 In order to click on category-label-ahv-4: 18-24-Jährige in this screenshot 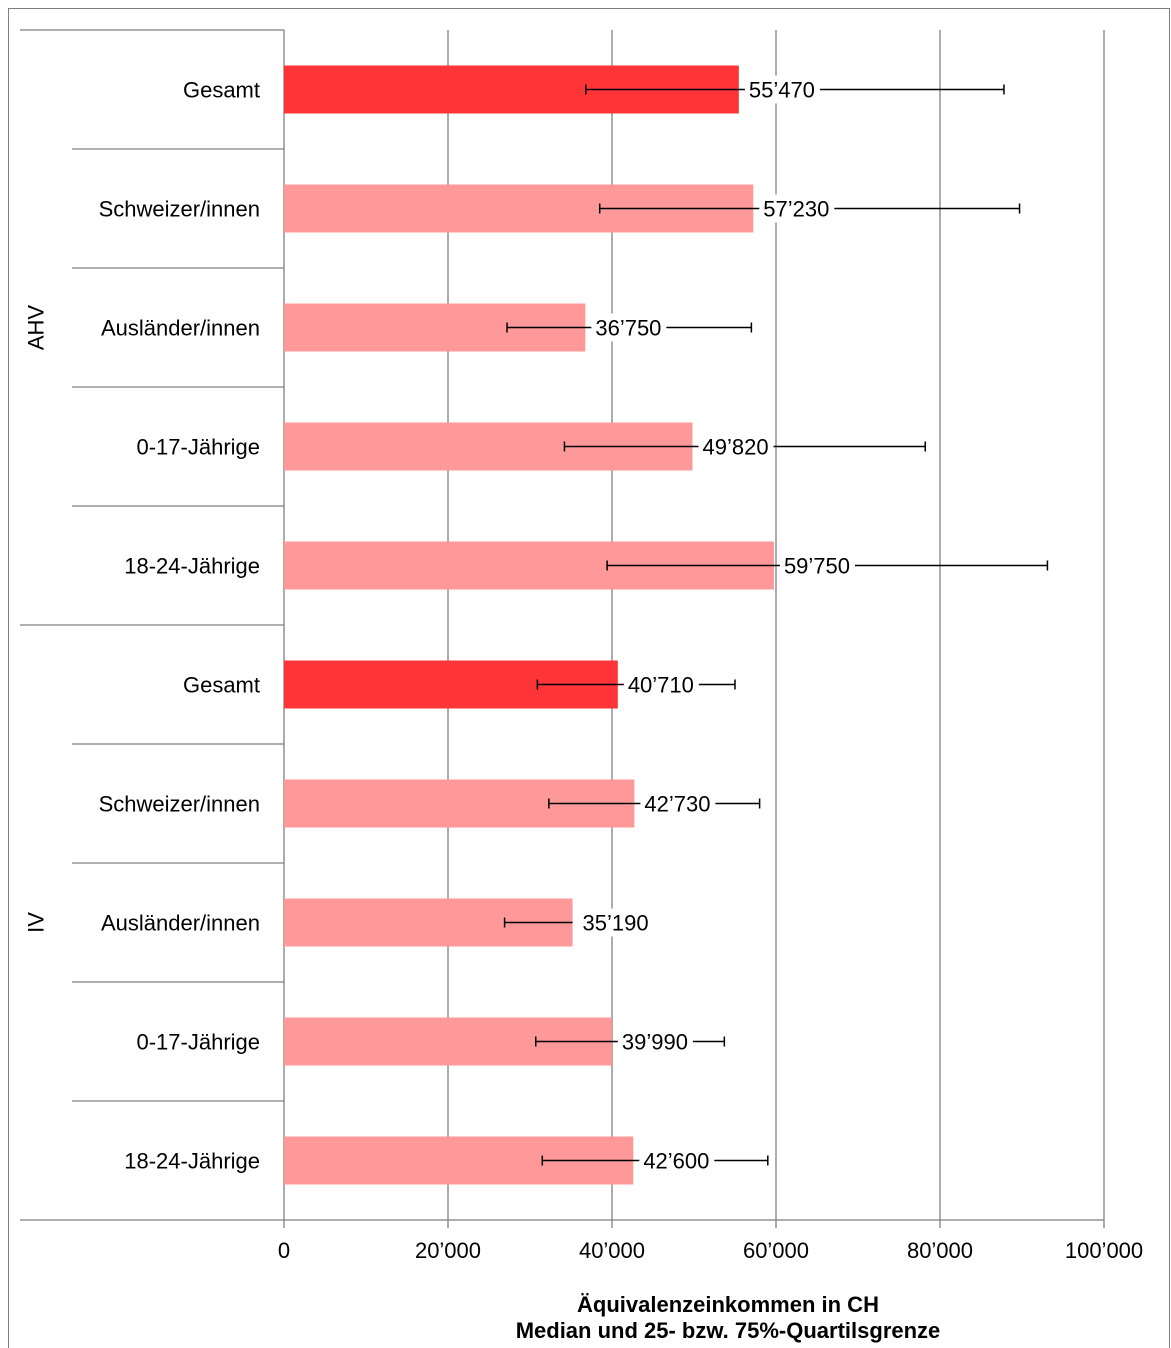, I will do `click(192, 566)`.